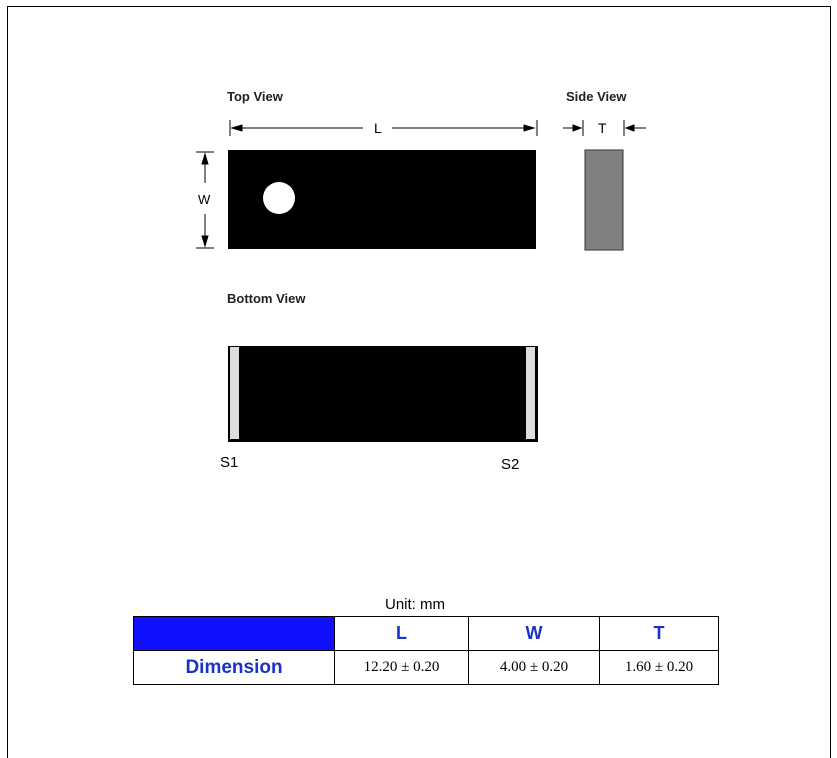  Describe the element at coordinates (401, 667) in the screenshot. I see `value-l: 12.20 ± 0.20` at that location.